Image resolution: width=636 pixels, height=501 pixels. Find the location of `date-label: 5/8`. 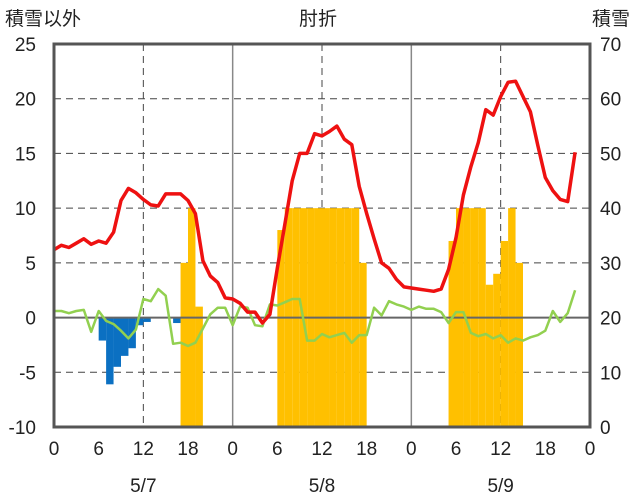

date-label: 5/8 is located at coordinates (322, 486).